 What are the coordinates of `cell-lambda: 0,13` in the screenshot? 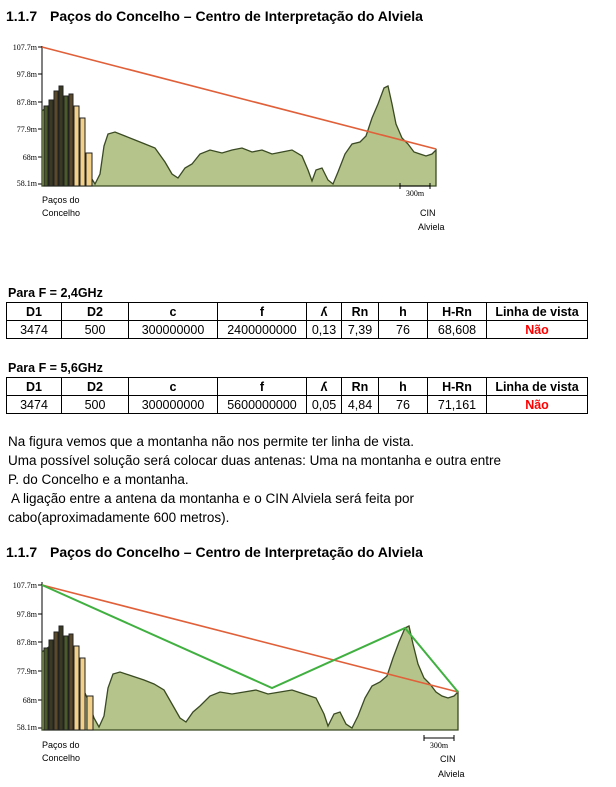 It's located at (324, 329).